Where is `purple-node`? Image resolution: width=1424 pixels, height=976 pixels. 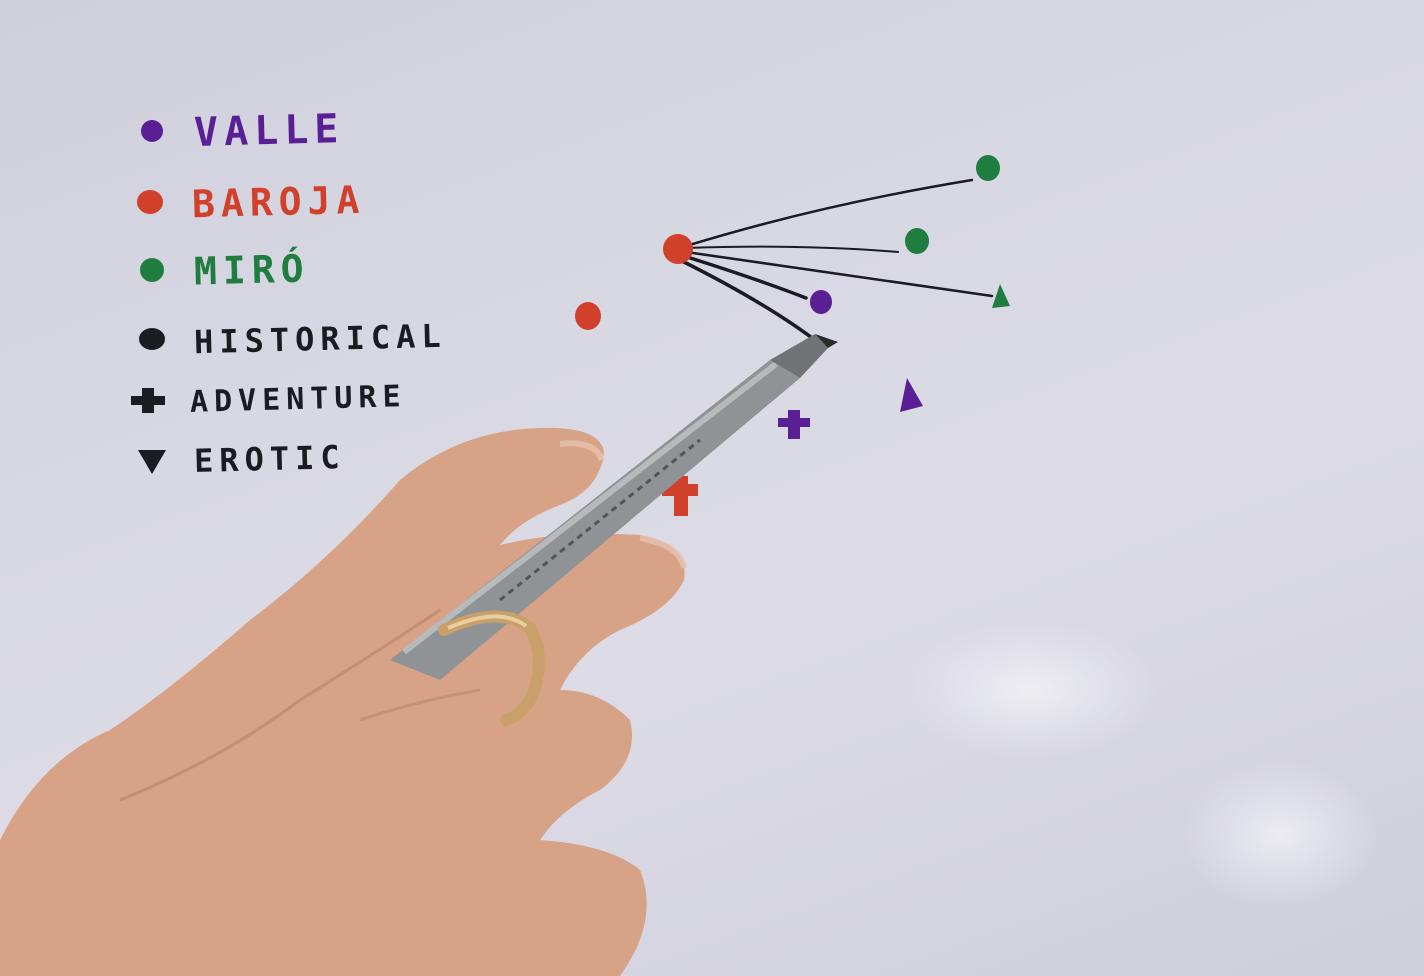
purple-node is located at coordinates (821, 302).